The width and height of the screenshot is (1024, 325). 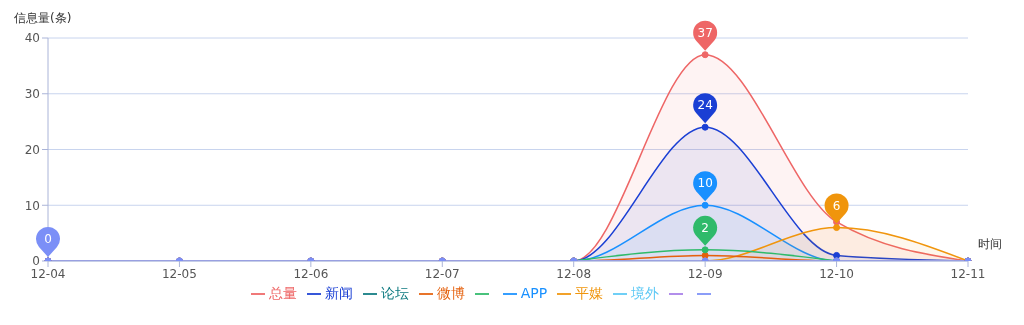 I want to click on y-tick-label: 30, so click(x=32, y=94).